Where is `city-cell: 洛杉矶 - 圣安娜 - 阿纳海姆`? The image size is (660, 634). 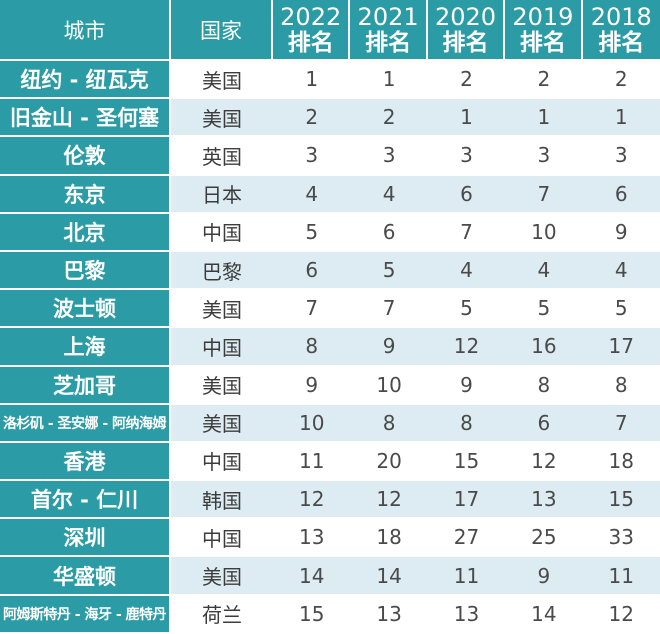 city-cell: 洛杉矶 - 圣安娜 - 阿纳海姆 is located at coordinates (85, 423).